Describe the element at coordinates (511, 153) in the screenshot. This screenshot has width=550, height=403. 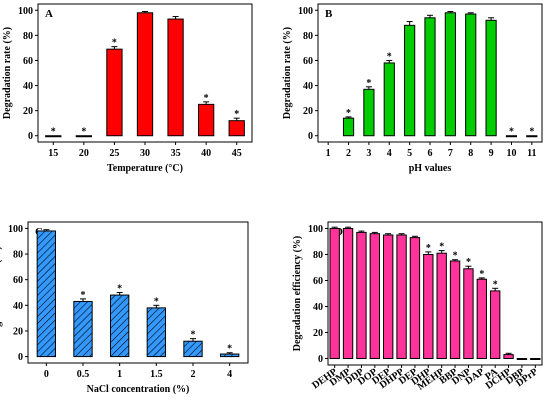
I see `x-tick-label: 10` at that location.